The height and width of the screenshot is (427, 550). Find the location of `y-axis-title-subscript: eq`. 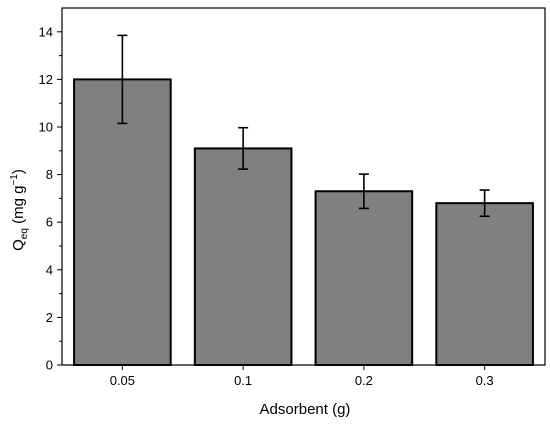

y-axis-title-subscript: eq is located at coordinates (24, 233).